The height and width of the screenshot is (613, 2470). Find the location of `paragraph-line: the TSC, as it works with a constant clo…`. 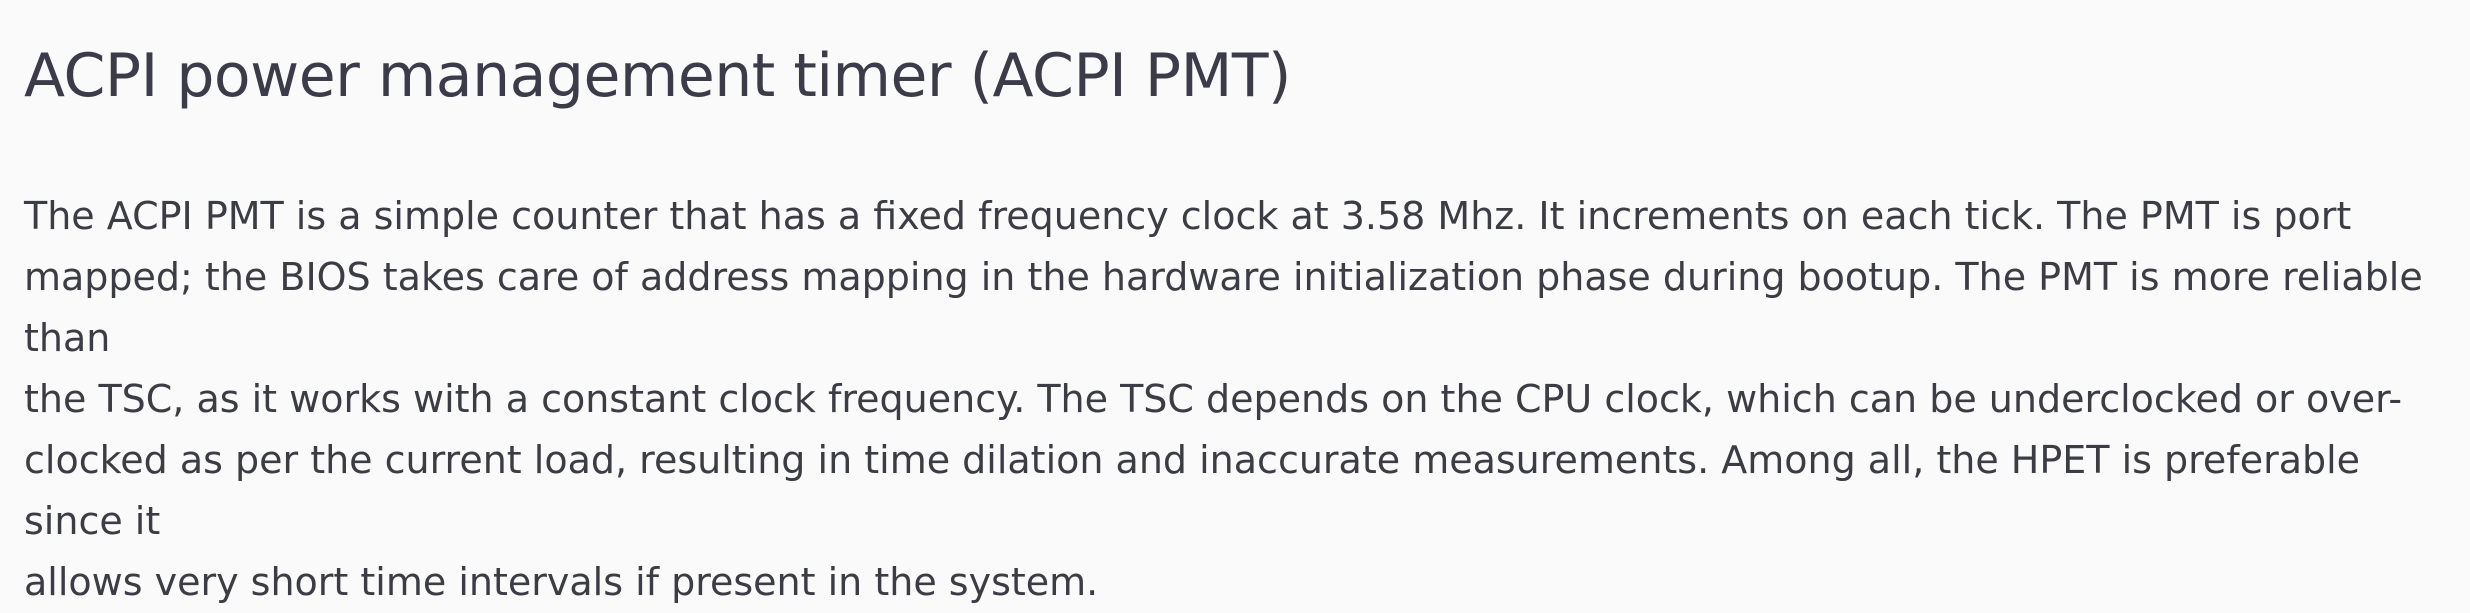

paragraph-line: the TSC, as it works with a constant clo… is located at coordinates (1213, 399).